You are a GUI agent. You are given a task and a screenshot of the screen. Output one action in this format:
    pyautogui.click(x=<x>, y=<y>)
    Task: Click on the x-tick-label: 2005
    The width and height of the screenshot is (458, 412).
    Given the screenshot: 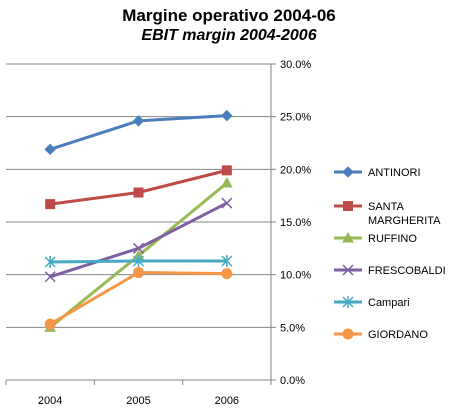 What is the action you would take?
    pyautogui.click(x=138, y=401)
    